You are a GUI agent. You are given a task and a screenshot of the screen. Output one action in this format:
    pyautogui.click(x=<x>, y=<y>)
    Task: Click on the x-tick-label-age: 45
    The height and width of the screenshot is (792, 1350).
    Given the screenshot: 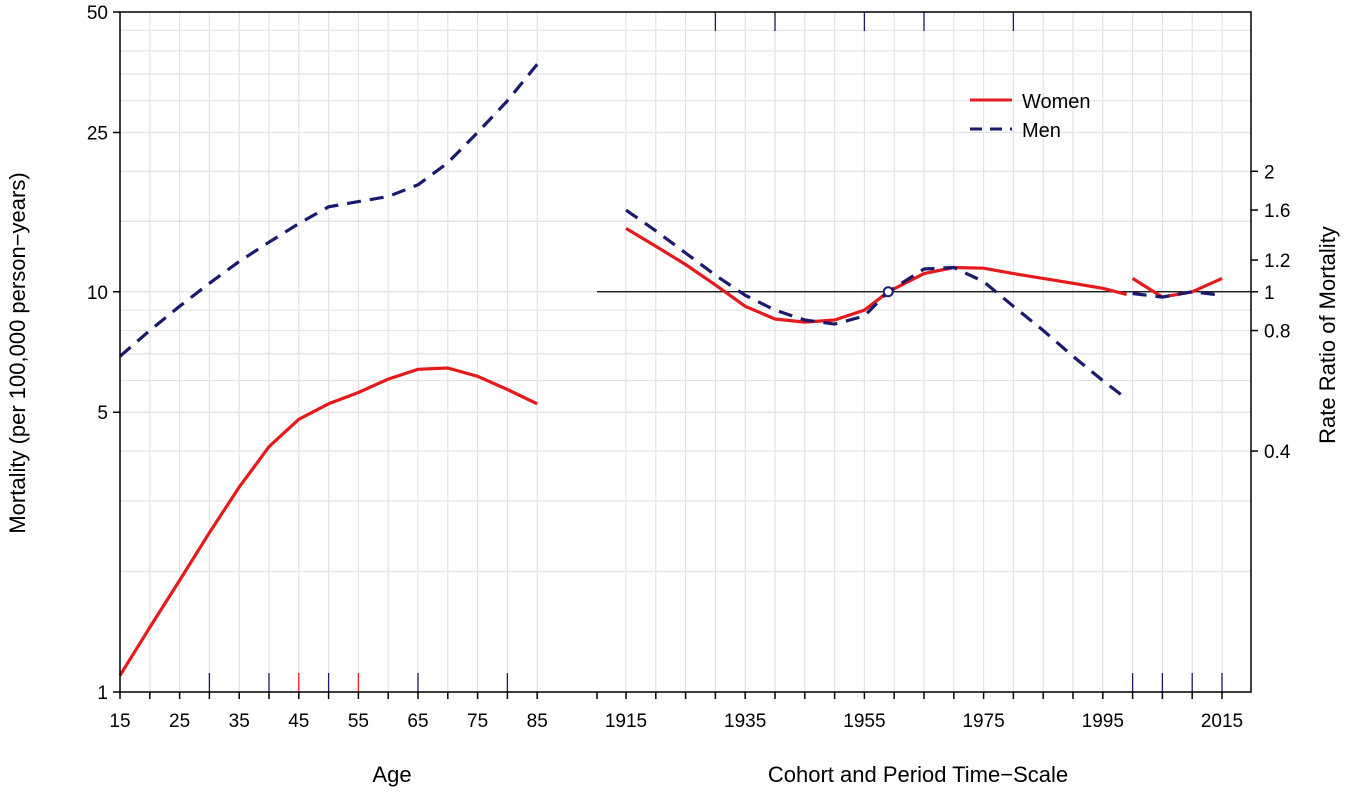 What is the action you would take?
    pyautogui.click(x=298, y=721)
    